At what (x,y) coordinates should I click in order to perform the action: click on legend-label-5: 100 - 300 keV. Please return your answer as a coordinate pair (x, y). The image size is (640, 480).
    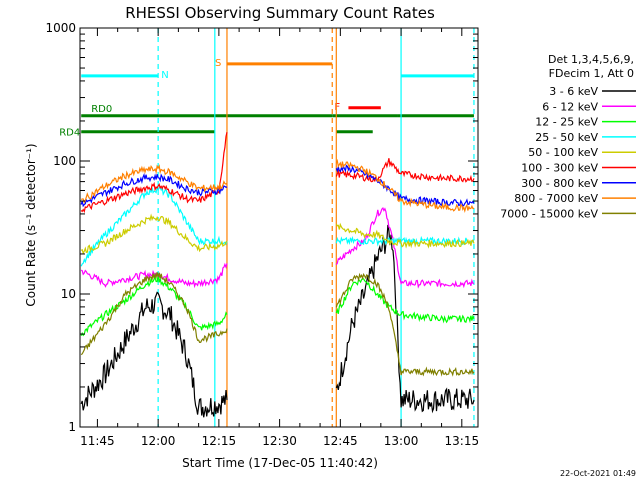
    Looking at the image, I should click on (559, 168).